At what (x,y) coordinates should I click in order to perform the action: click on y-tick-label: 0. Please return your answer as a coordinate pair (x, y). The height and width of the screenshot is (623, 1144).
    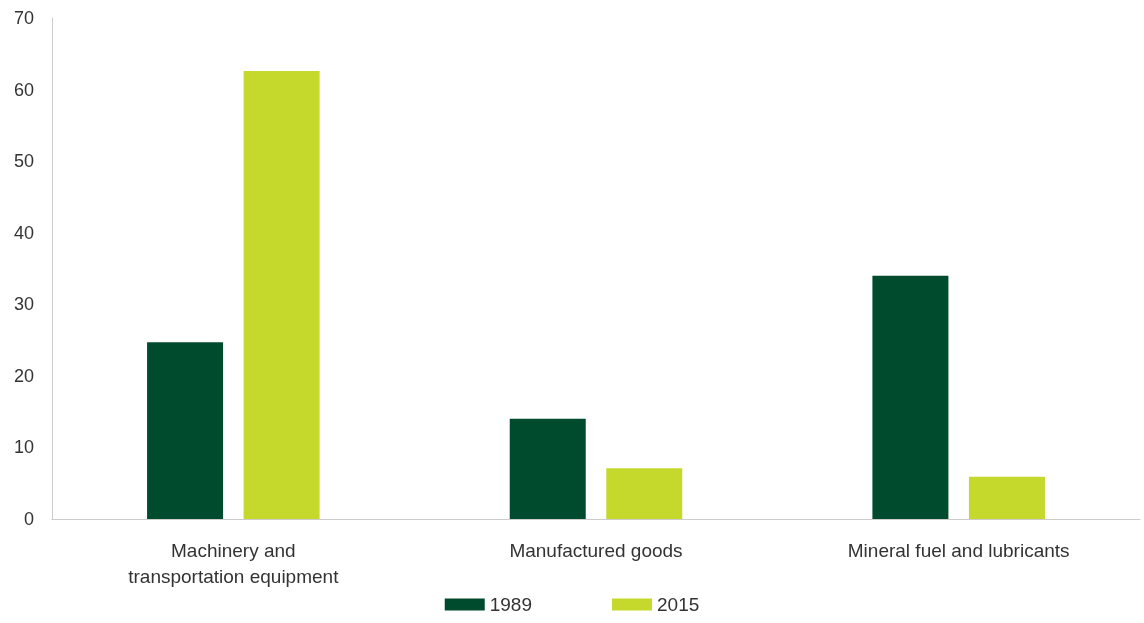
    Looking at the image, I should click on (28, 519).